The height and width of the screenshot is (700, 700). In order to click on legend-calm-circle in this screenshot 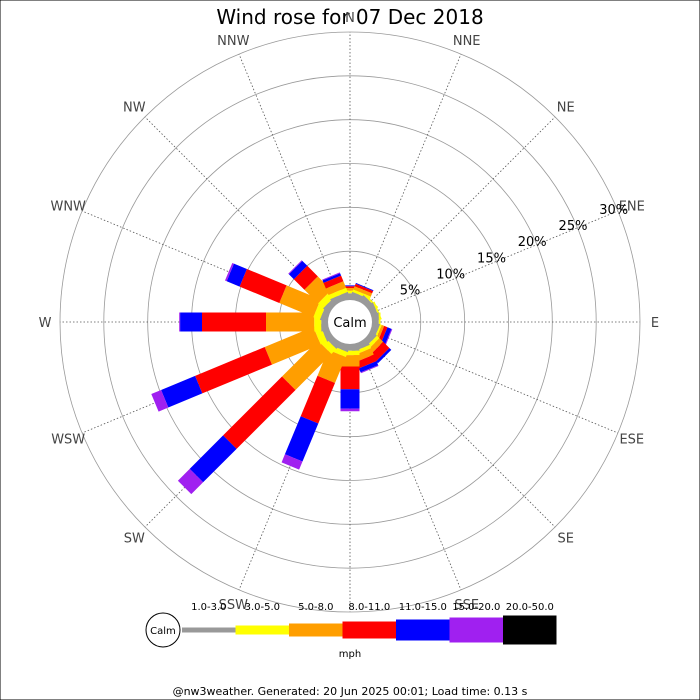, I will do `click(163, 630)`.